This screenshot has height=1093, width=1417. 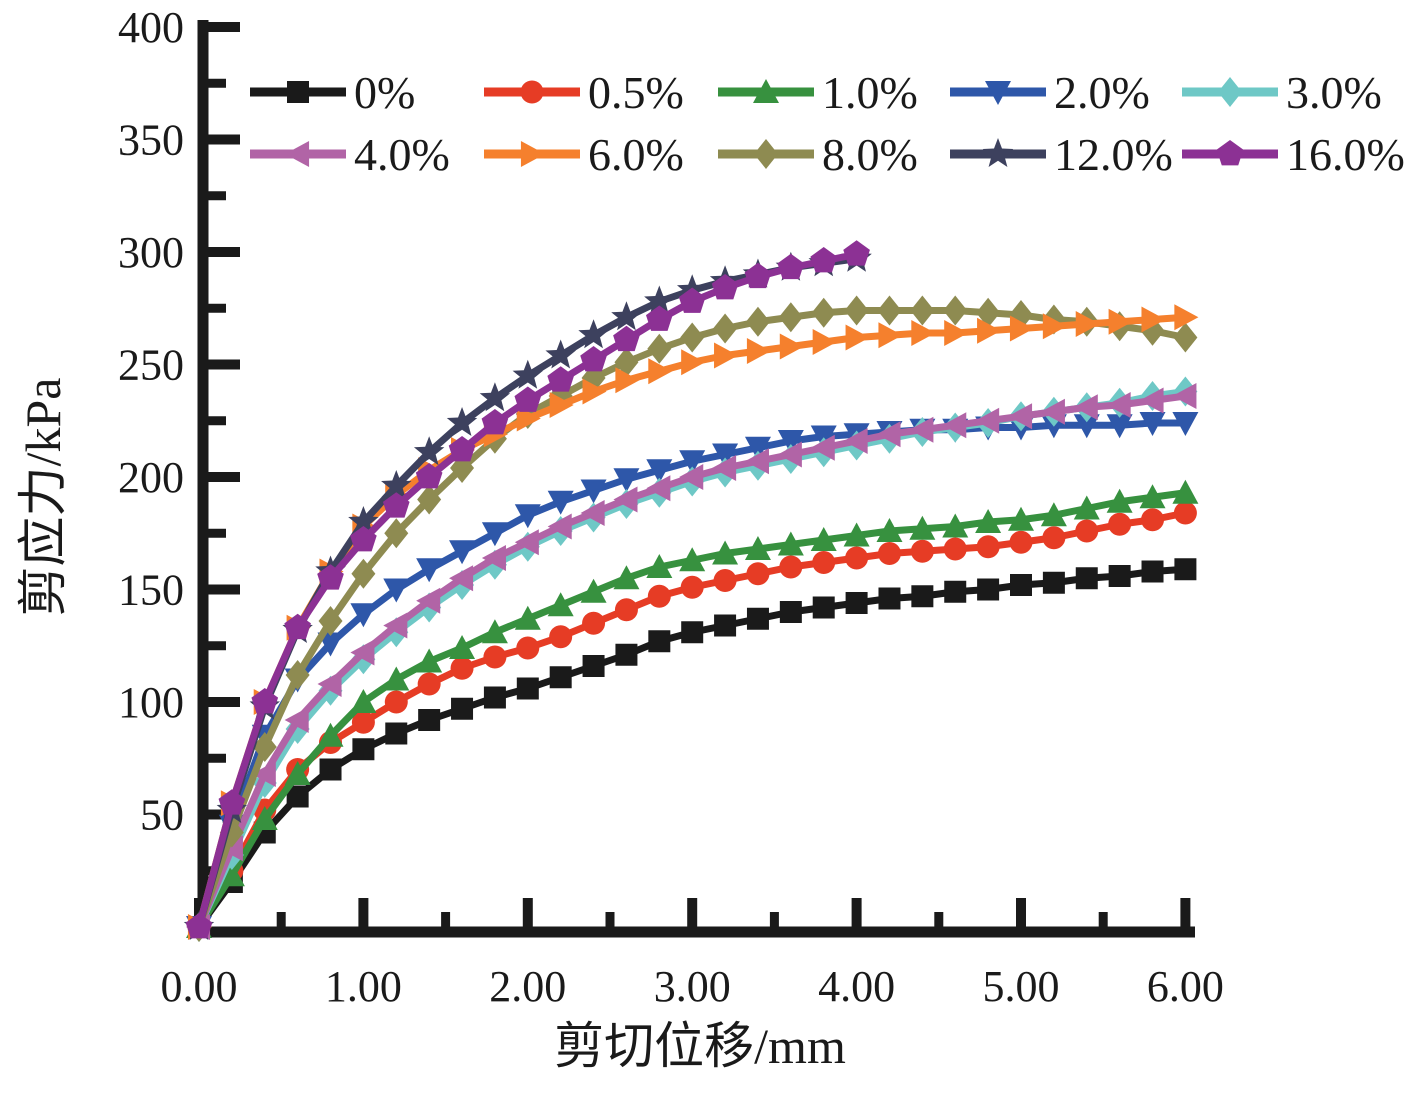 I want to click on legend-item-12.0%: 12.0%, so click(x=1061, y=154).